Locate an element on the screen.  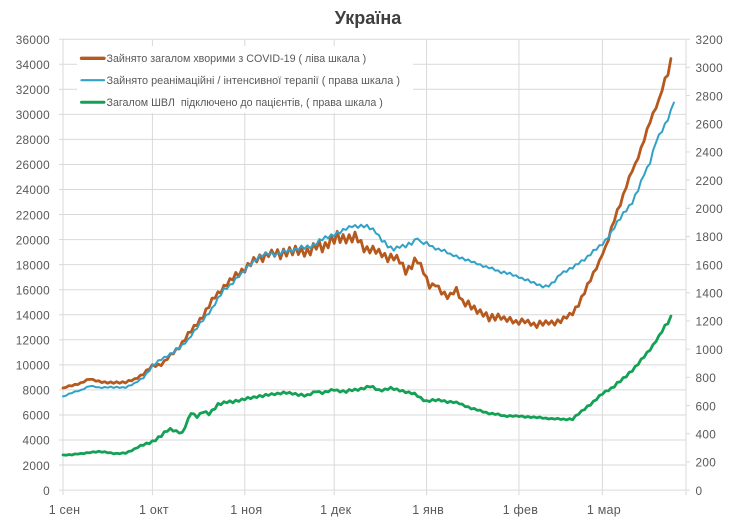
svg-text: 1 ноя is located at coordinates (246, 510).